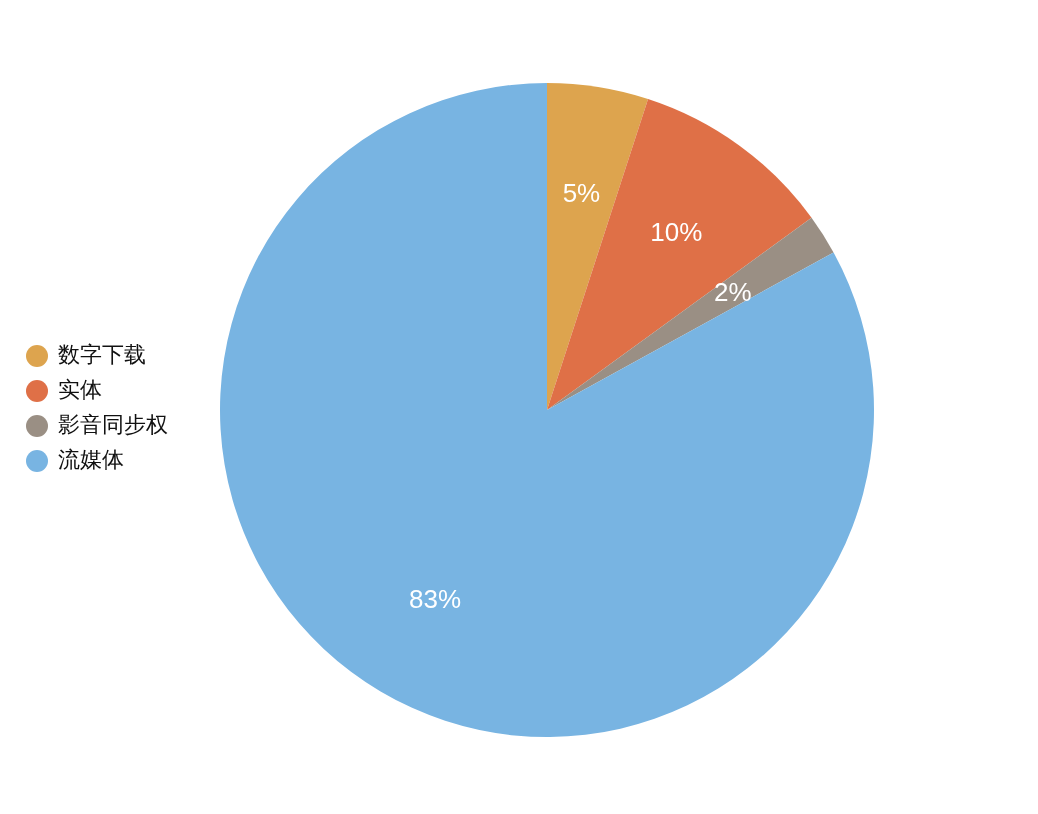 This screenshot has width=1038, height=814. Describe the element at coordinates (676, 232) in the screenshot. I see `data-label: 10%` at that location.